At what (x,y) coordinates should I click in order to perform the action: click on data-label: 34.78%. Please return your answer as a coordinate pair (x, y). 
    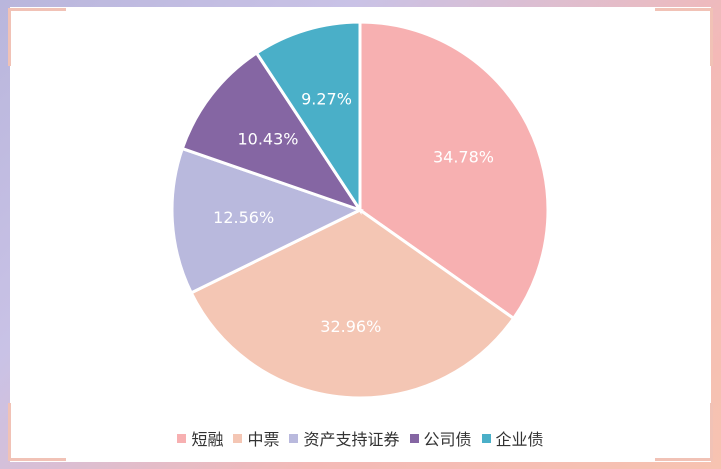
    Looking at the image, I should click on (463, 156).